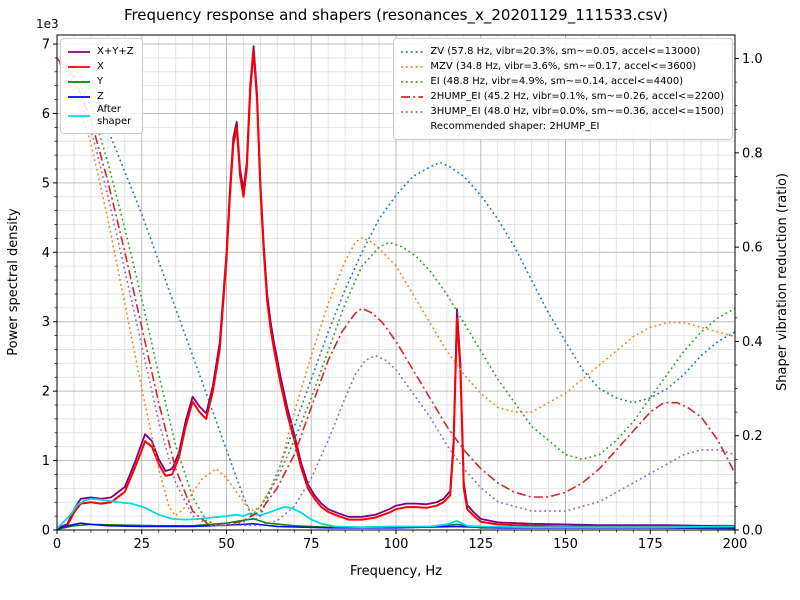 The width and height of the screenshot is (800, 600). I want to click on legend-label: X, so click(100, 66).